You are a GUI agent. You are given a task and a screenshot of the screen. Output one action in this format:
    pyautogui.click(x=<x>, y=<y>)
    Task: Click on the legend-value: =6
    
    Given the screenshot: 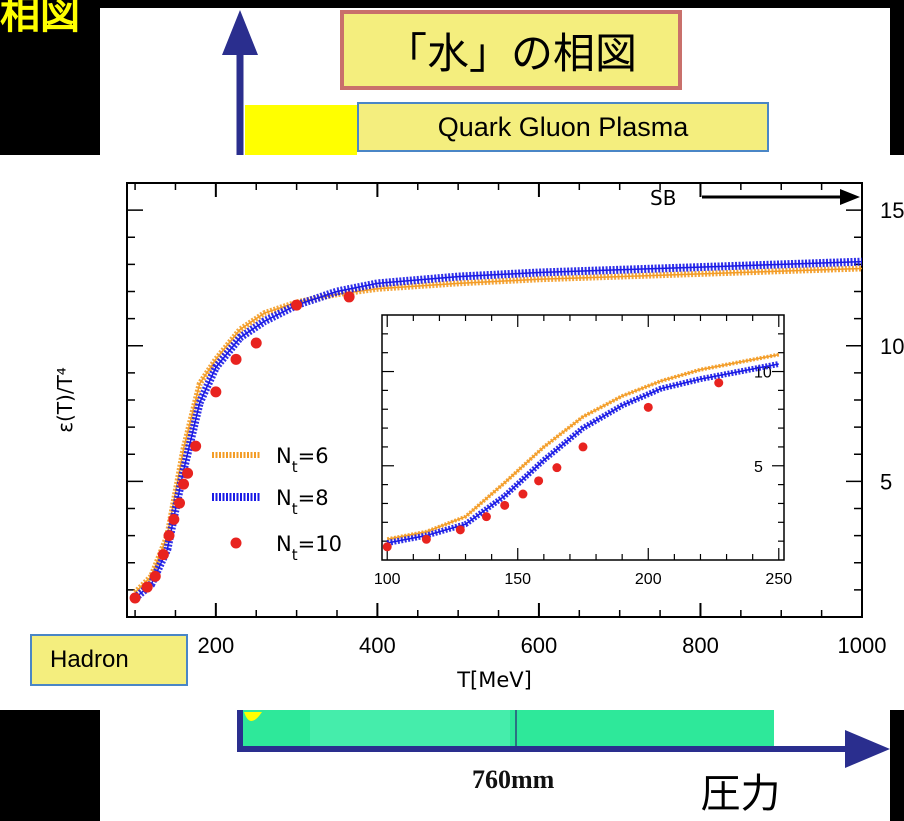 What is the action you would take?
    pyautogui.click(x=313, y=456)
    